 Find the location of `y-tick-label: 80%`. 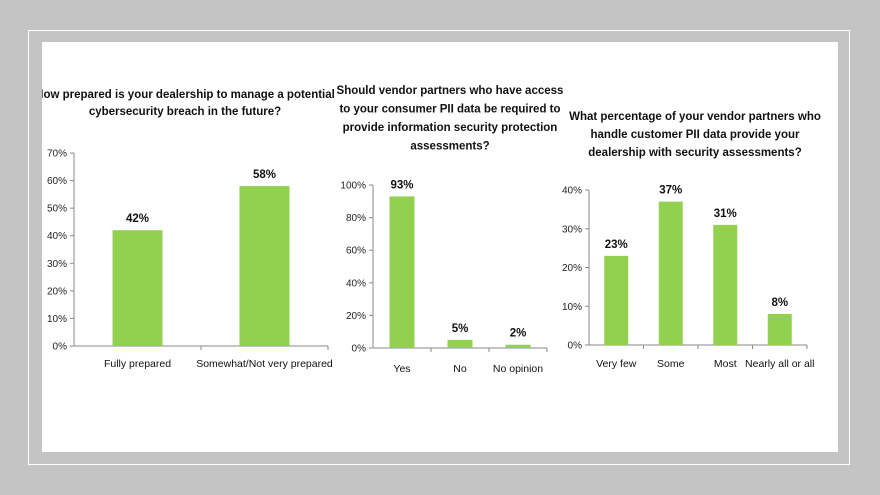

y-tick-label: 80% is located at coordinates (356, 218).